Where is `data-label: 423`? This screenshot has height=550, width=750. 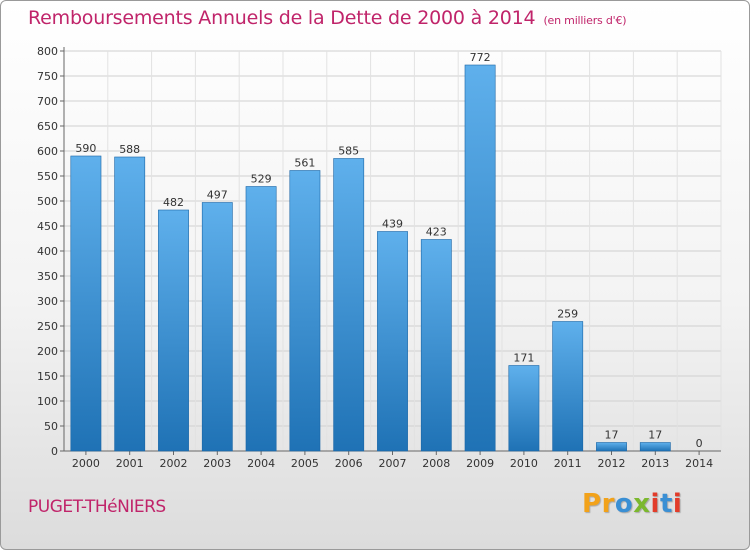 data-label: 423 is located at coordinates (436, 232).